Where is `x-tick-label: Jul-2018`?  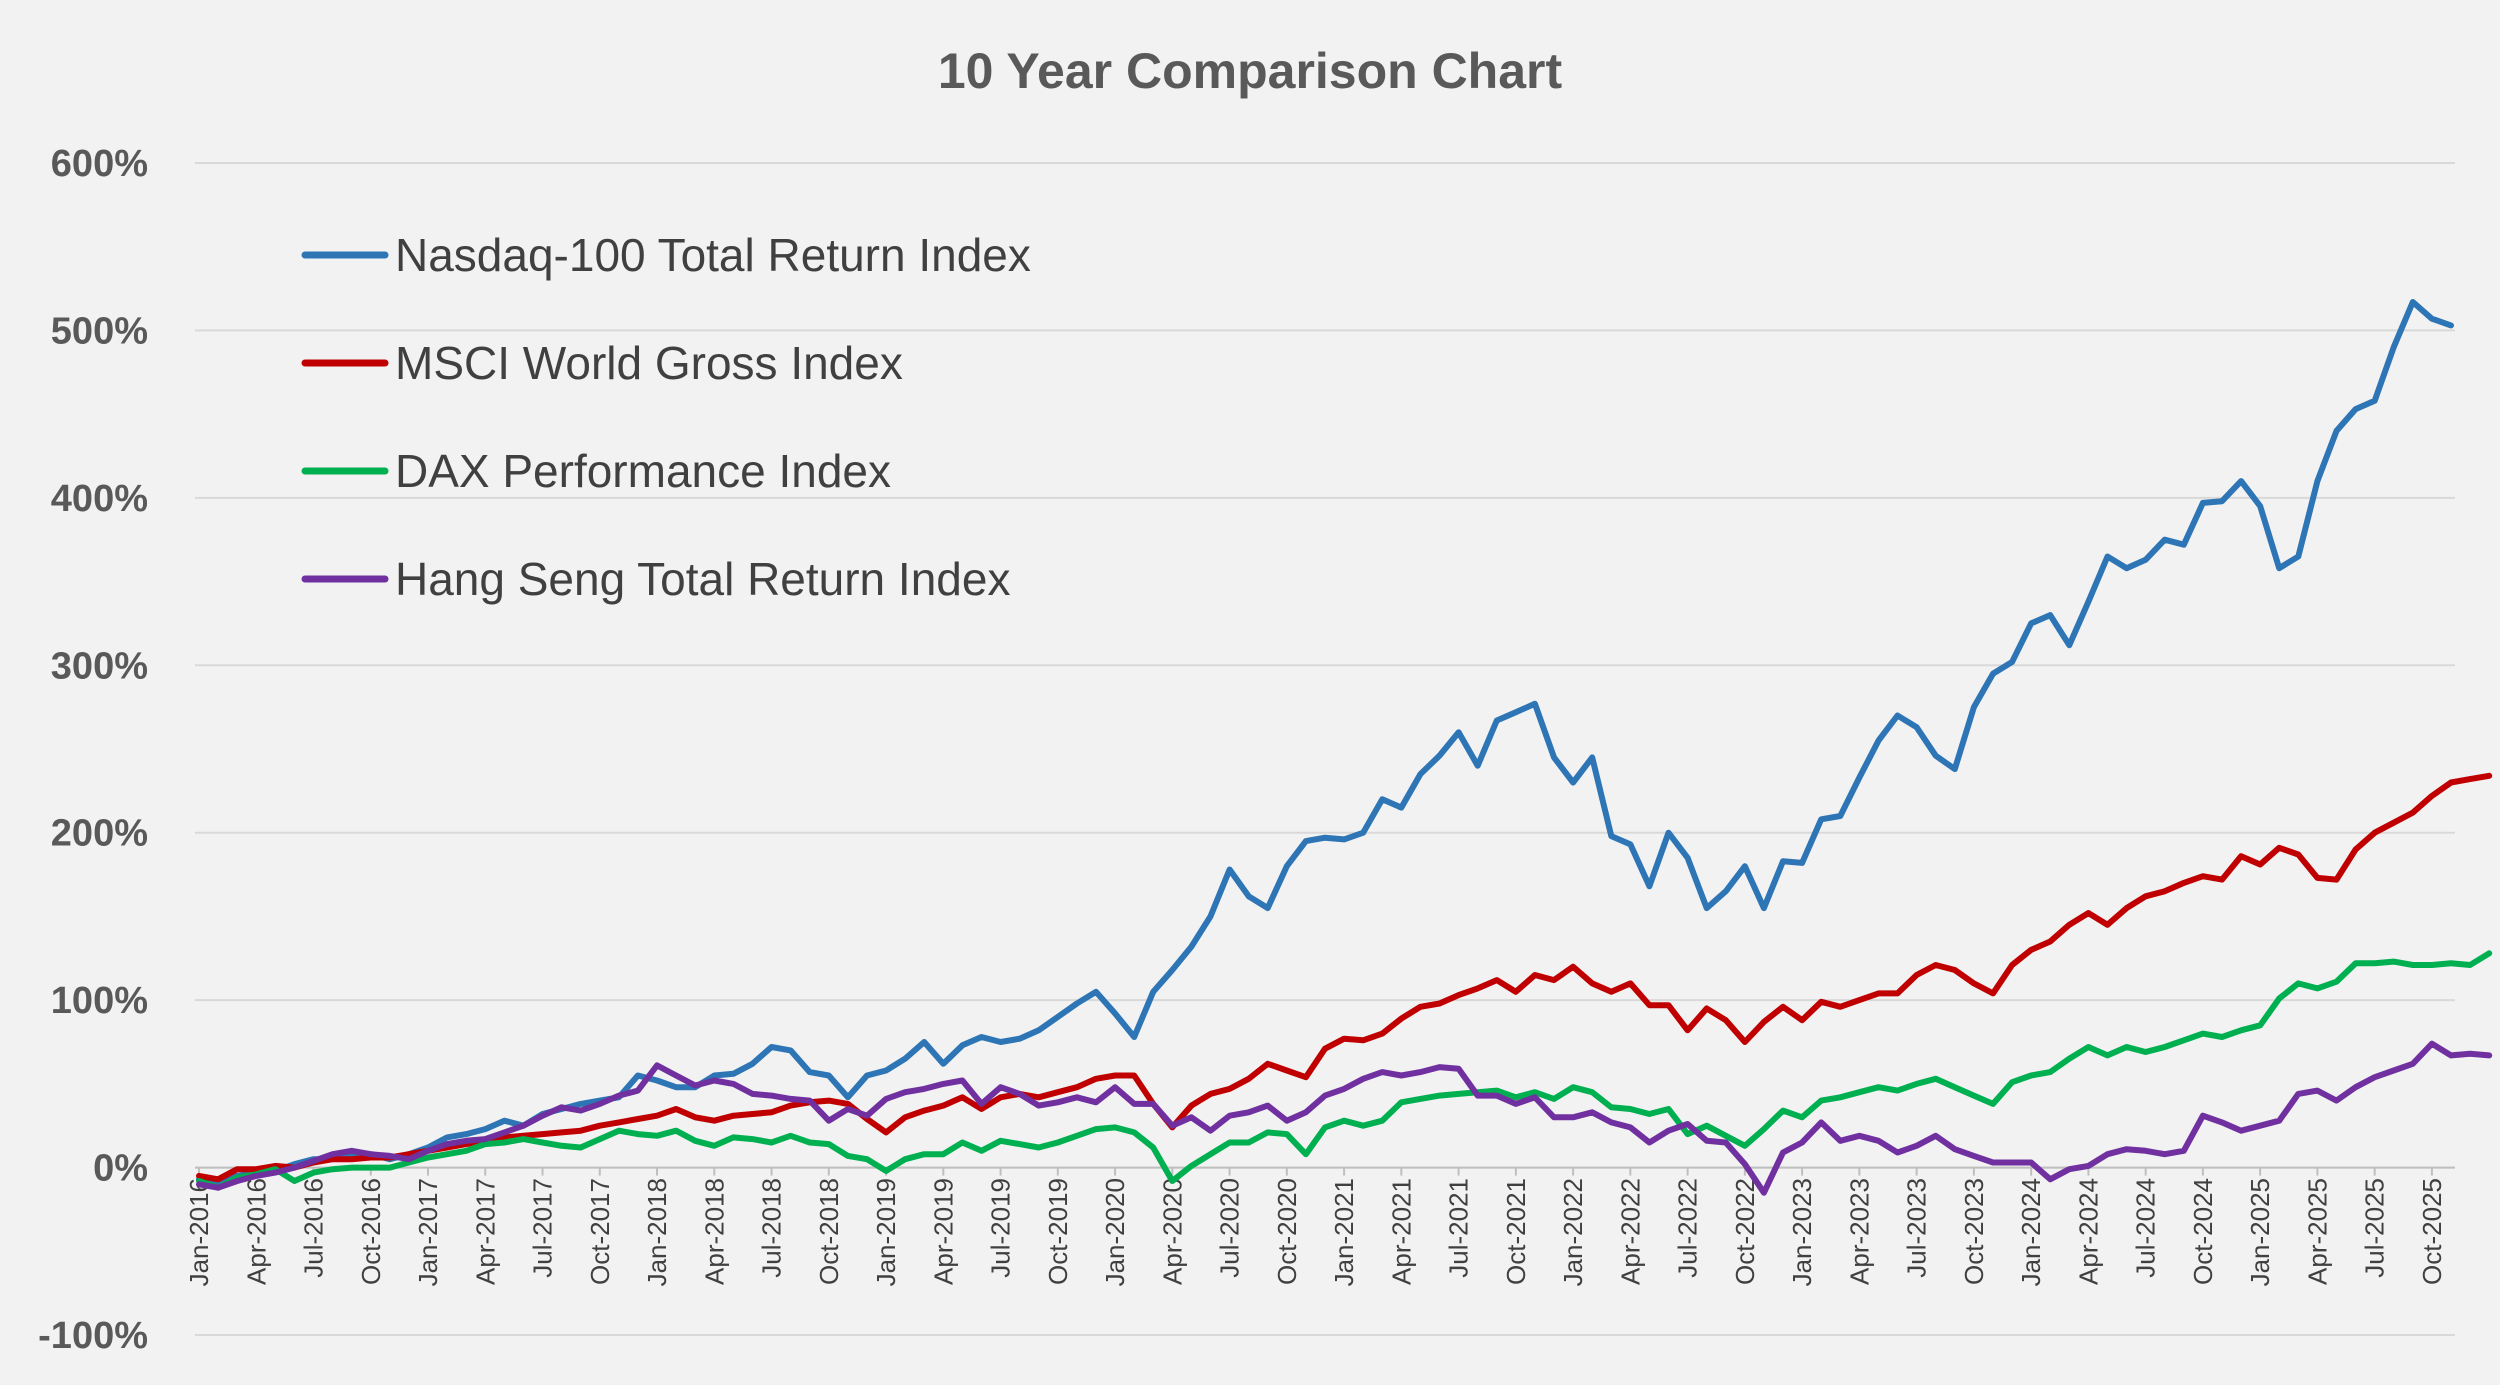
x-tick-label: Jul-2018 is located at coordinates (772, 1228).